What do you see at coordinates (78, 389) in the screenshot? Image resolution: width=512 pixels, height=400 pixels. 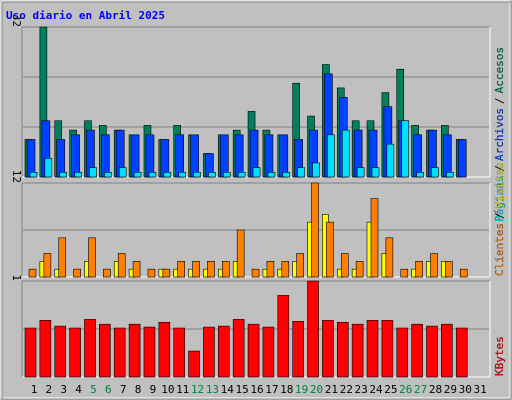 I see `x-tick-label: 4` at bounding box center [78, 389].